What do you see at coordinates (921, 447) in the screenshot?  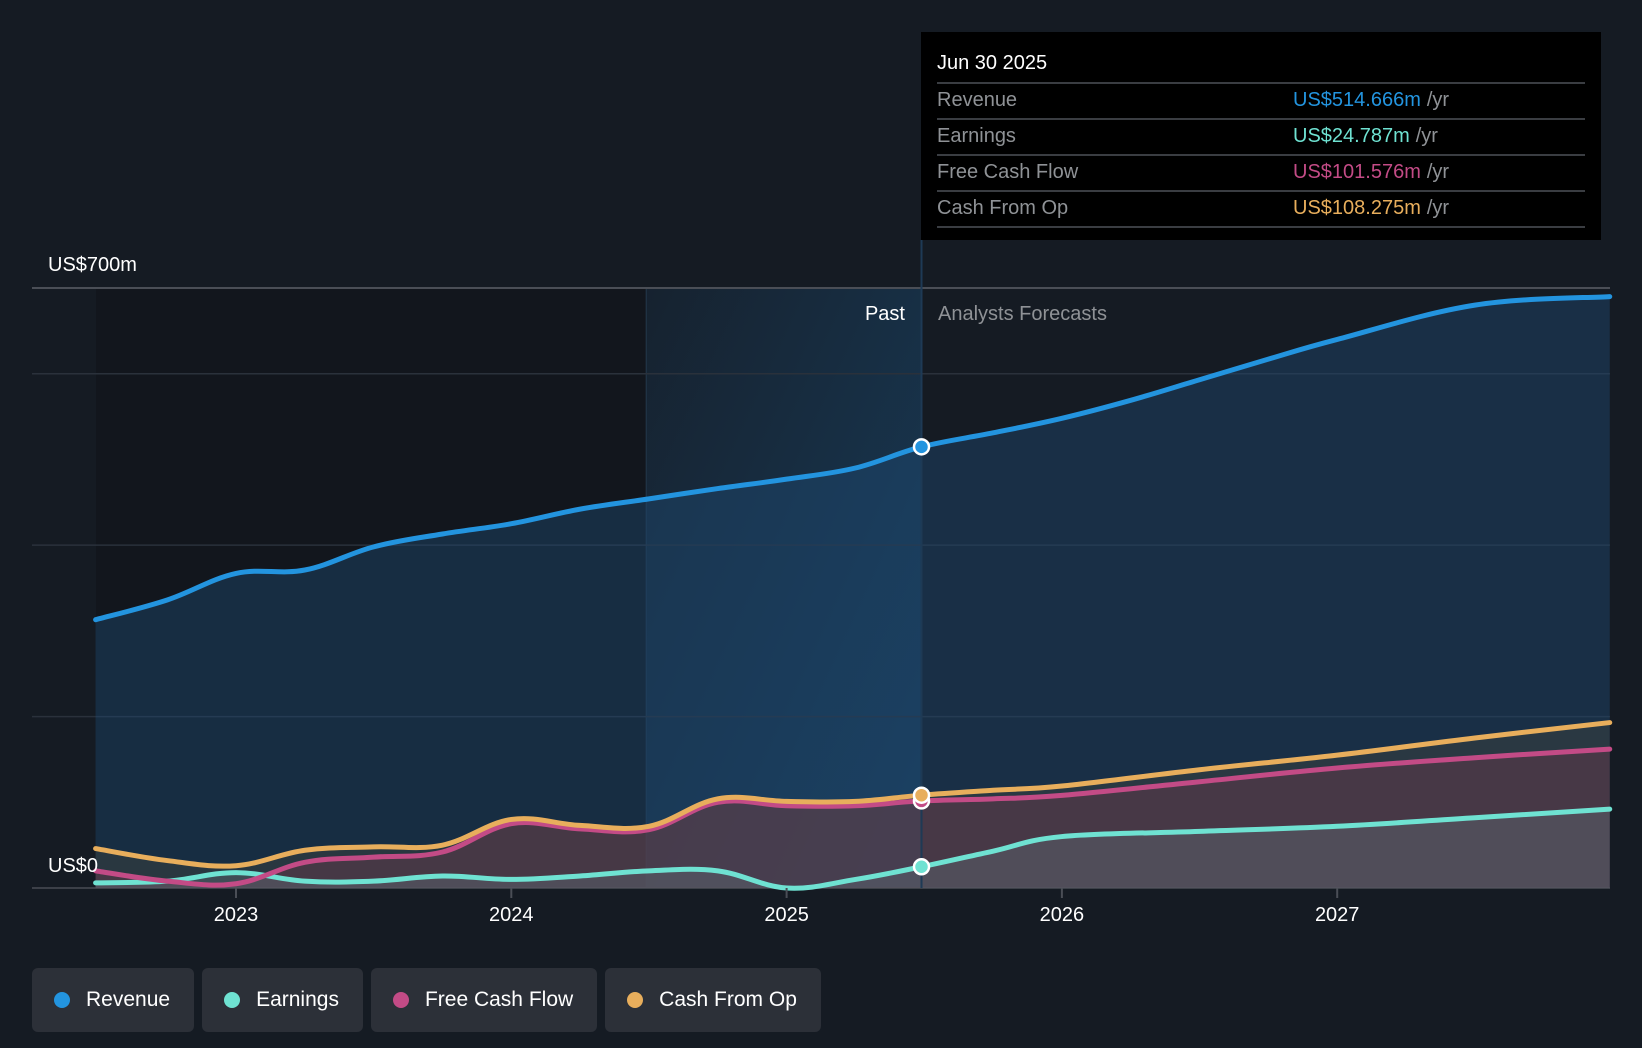 I see `point-revenue` at bounding box center [921, 447].